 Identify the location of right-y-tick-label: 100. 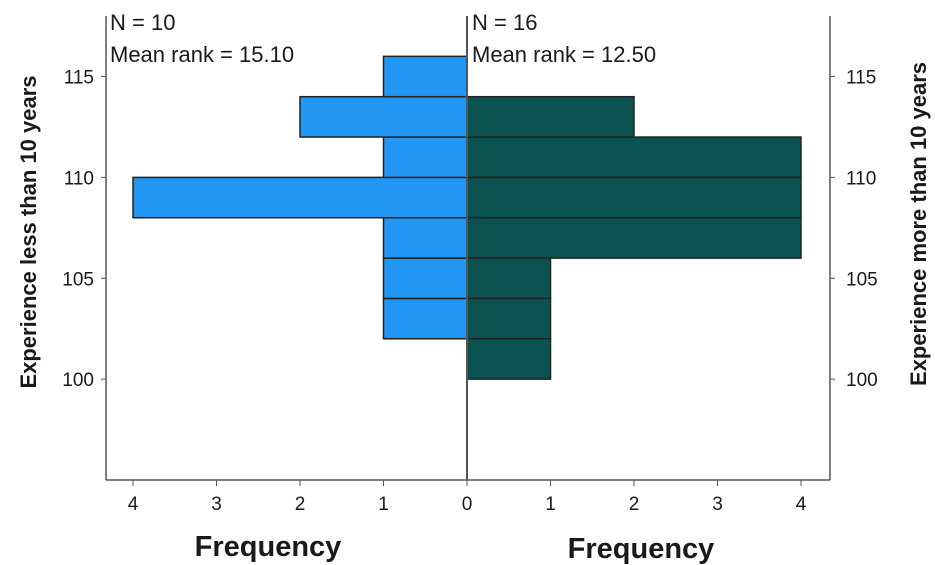
(862, 380).